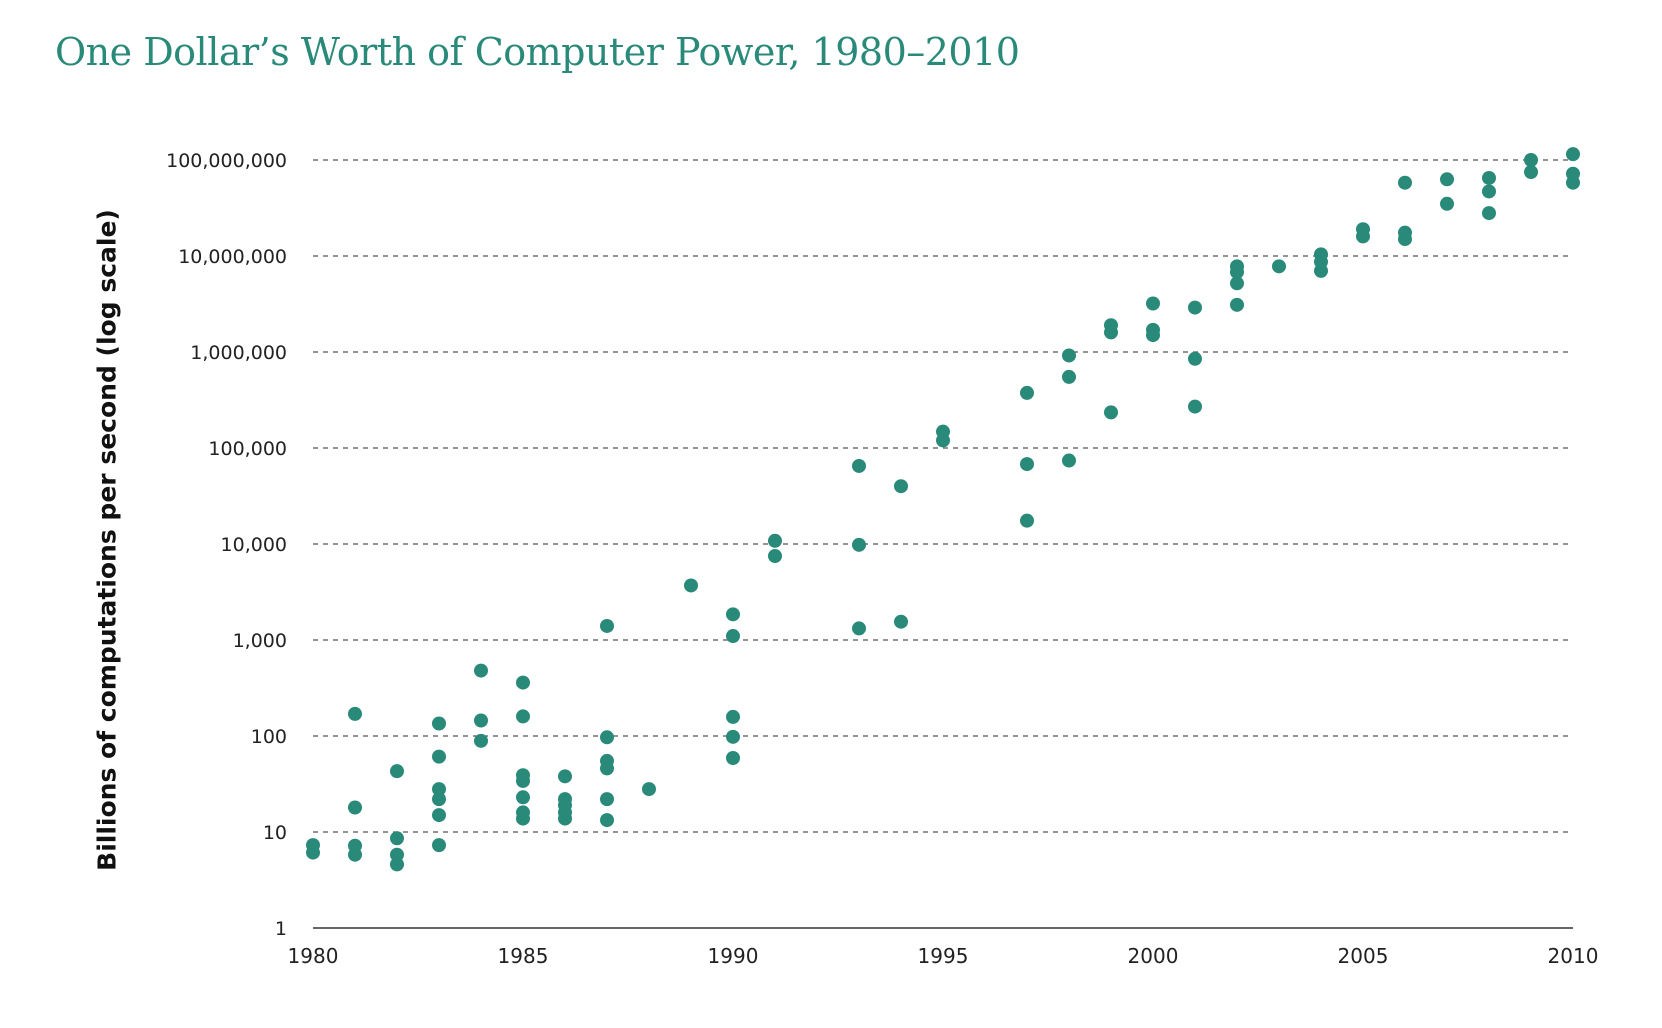 The width and height of the screenshot is (1662, 1028). Describe the element at coordinates (1573, 956) in the screenshot. I see `x-tick-label: 2010` at that location.